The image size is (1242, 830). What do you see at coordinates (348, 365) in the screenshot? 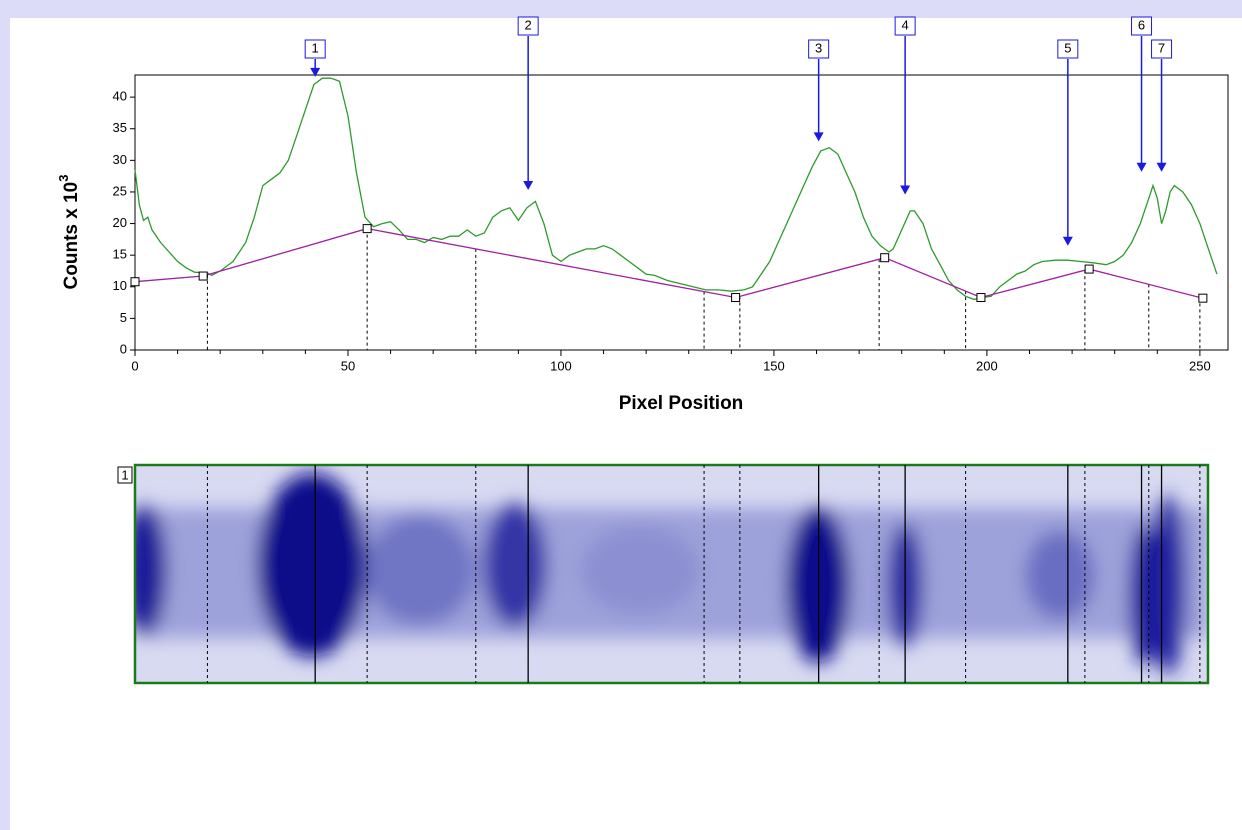
I see `x-tick-label: 50` at bounding box center [348, 365].